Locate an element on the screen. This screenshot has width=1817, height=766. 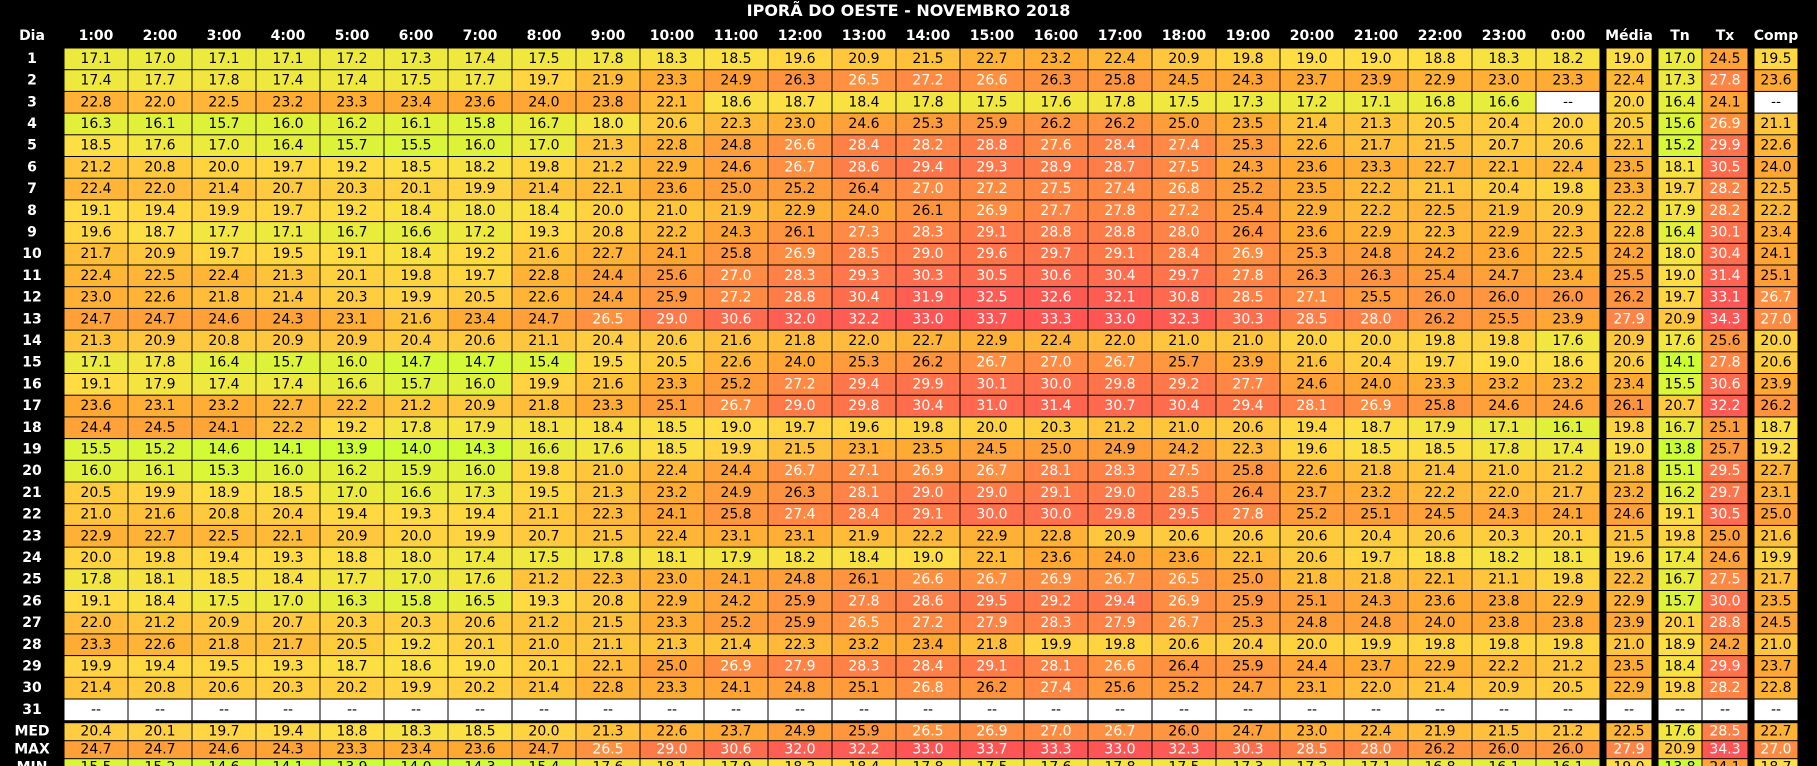
cell-value: 25.3 is located at coordinates (1247, 623).